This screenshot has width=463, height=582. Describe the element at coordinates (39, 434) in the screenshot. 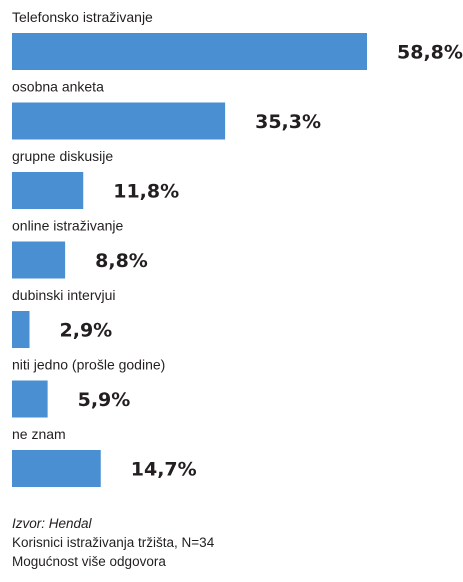

I see `category-label: ne znam` at that location.